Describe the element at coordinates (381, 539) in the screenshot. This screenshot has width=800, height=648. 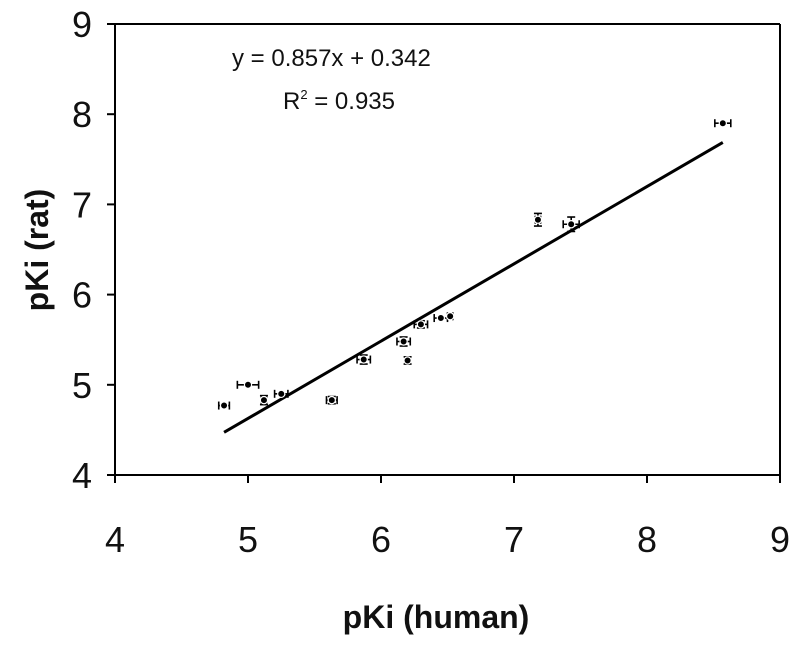
I see `x-tick-label: 6` at that location.